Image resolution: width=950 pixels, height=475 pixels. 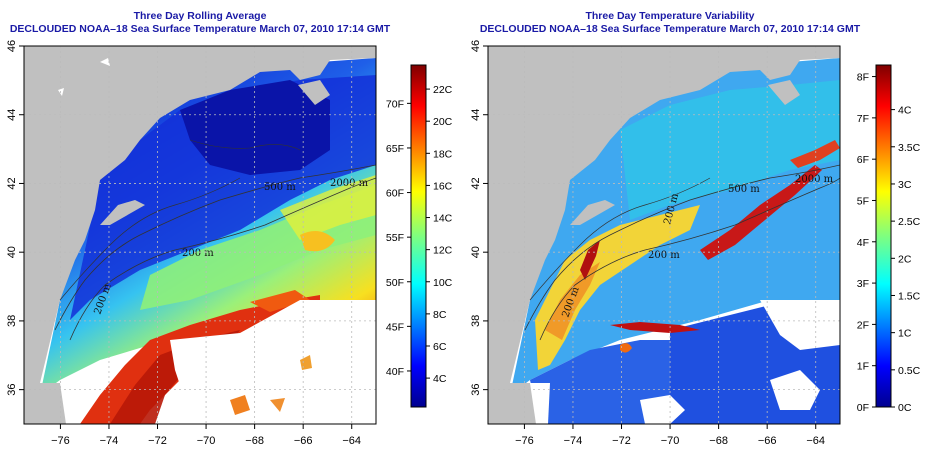 What do you see at coordinates (863, 119) in the screenshot?
I see `colorbar-tick-label: 7F` at bounding box center [863, 119].